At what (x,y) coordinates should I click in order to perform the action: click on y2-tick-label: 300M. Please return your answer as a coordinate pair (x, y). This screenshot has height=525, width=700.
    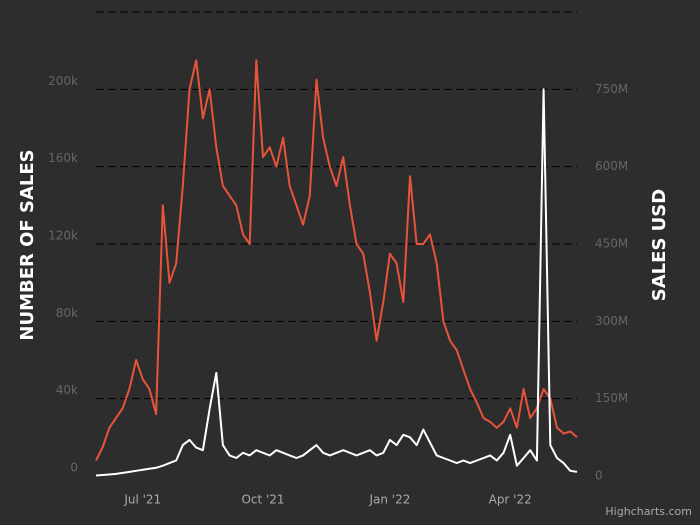
    Looking at the image, I should click on (611, 321).